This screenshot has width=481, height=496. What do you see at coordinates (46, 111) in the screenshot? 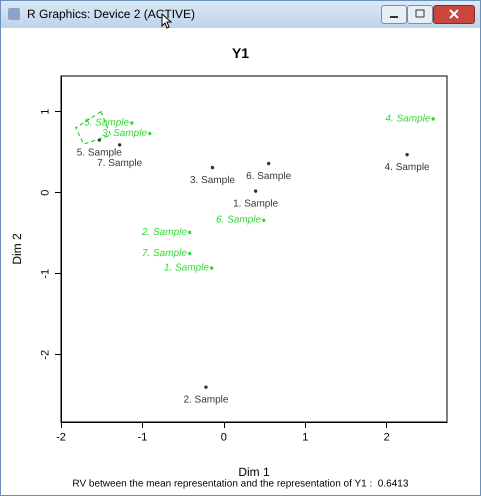
I see `y-tick-label: 1` at bounding box center [46, 111].